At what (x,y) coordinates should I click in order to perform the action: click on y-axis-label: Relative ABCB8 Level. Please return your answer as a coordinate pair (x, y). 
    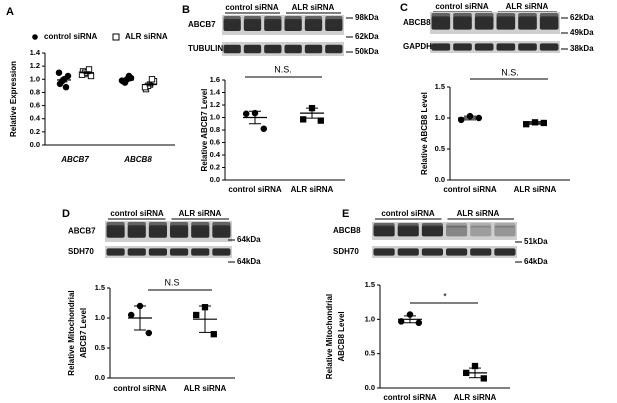
    Looking at the image, I should click on (424, 133).